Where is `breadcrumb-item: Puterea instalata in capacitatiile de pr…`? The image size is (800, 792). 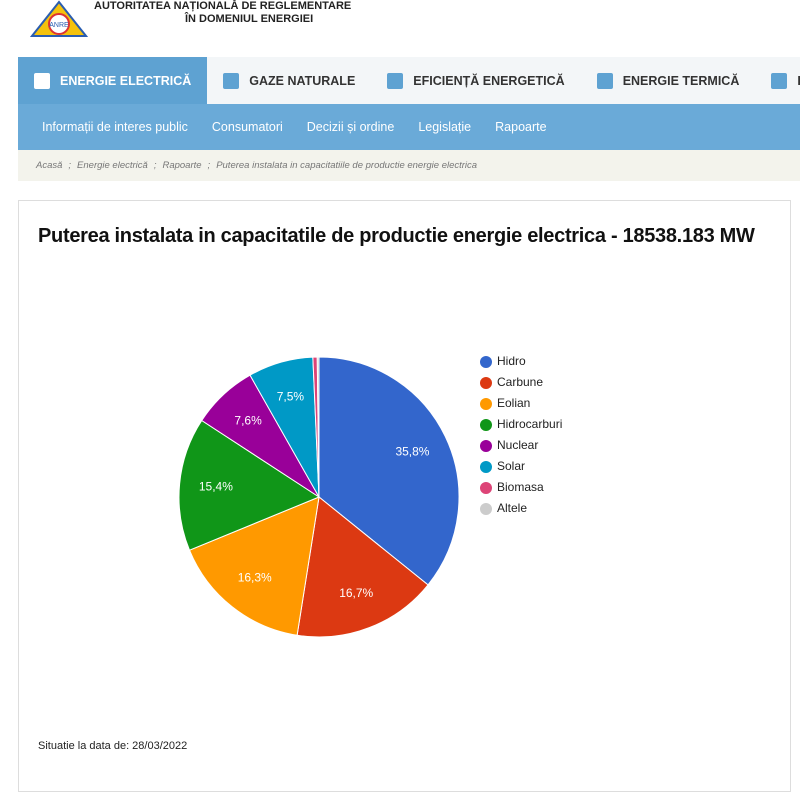
breadcrumb-item: Puterea instalata in capacitatiile de pr… is located at coordinates (347, 165).